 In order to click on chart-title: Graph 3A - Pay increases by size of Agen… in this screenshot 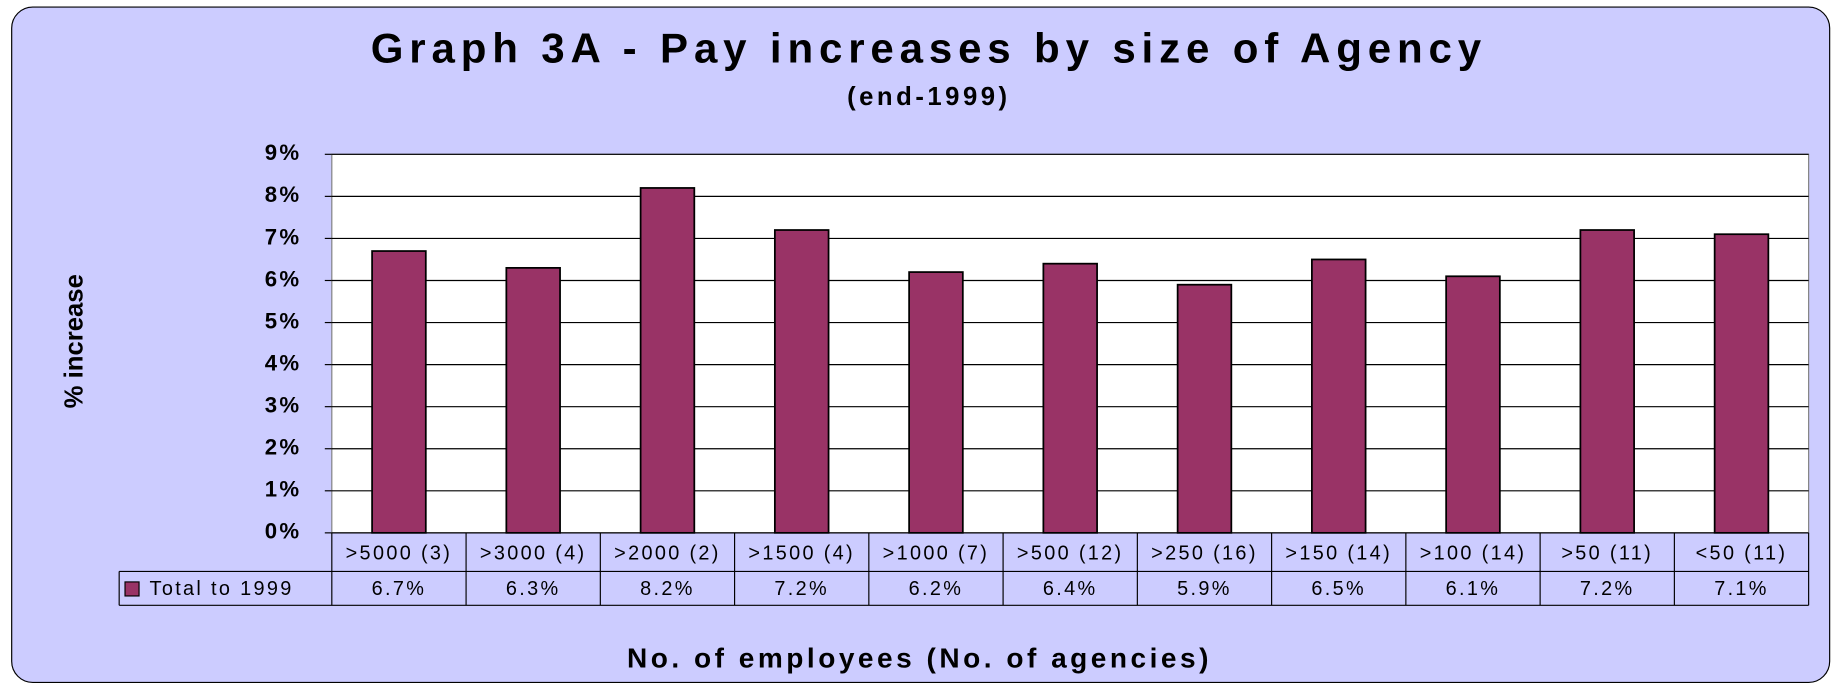, I will do `click(929, 48)`.